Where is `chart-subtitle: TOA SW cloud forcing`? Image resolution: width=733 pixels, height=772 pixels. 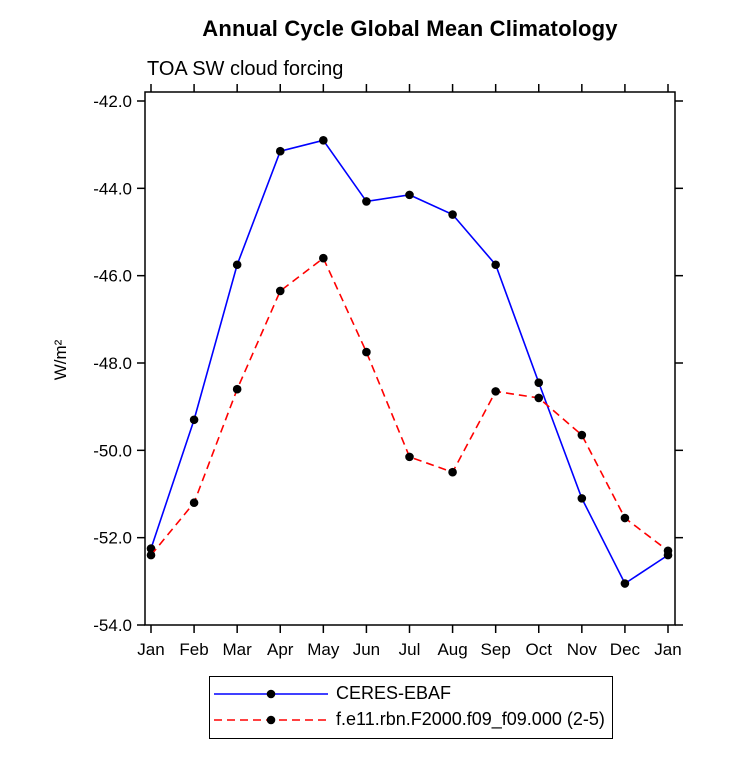 chart-subtitle: TOA SW cloud forcing is located at coordinates (245, 69).